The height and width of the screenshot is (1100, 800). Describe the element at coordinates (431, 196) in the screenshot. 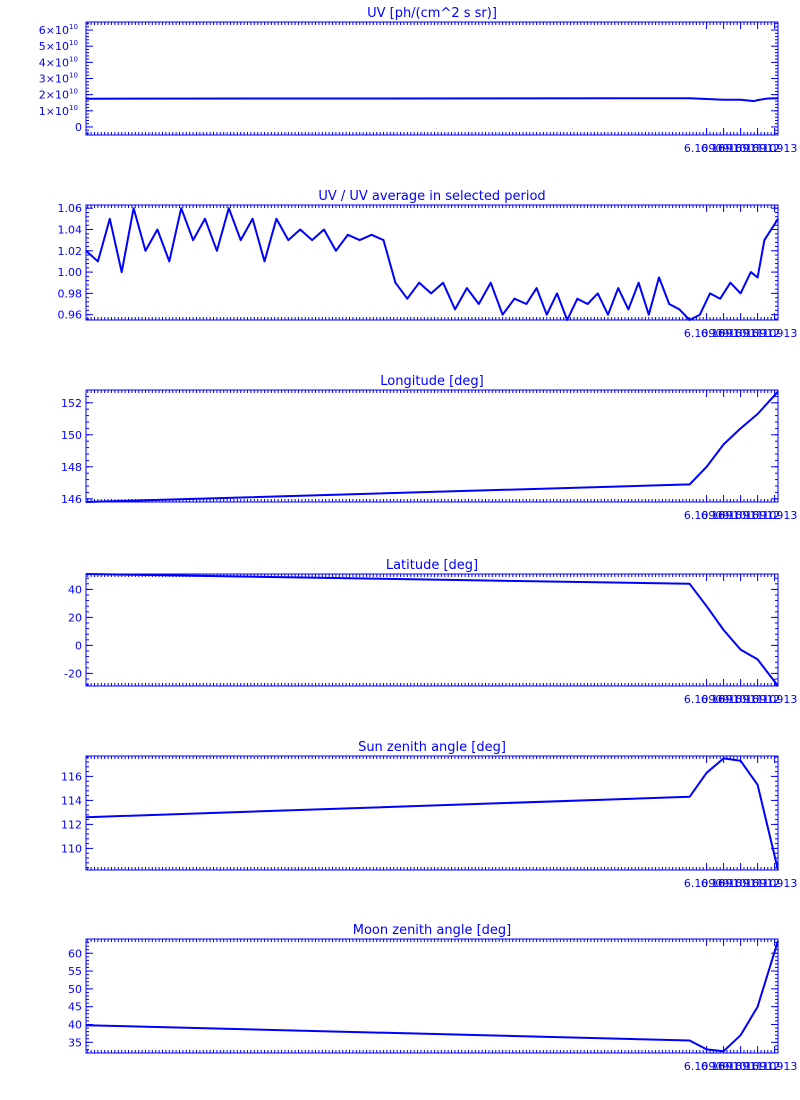

I see `panel-title: UV / UV average in selected period` at that location.